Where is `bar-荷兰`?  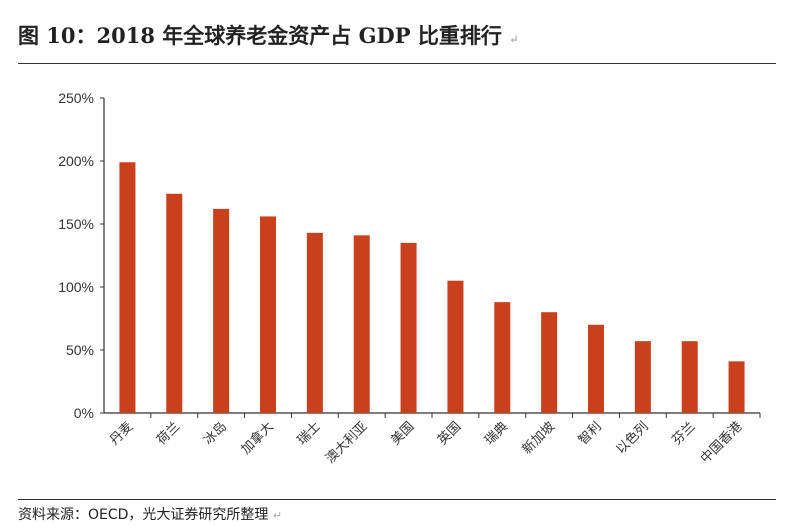
bar-荷兰 is located at coordinates (174, 303).